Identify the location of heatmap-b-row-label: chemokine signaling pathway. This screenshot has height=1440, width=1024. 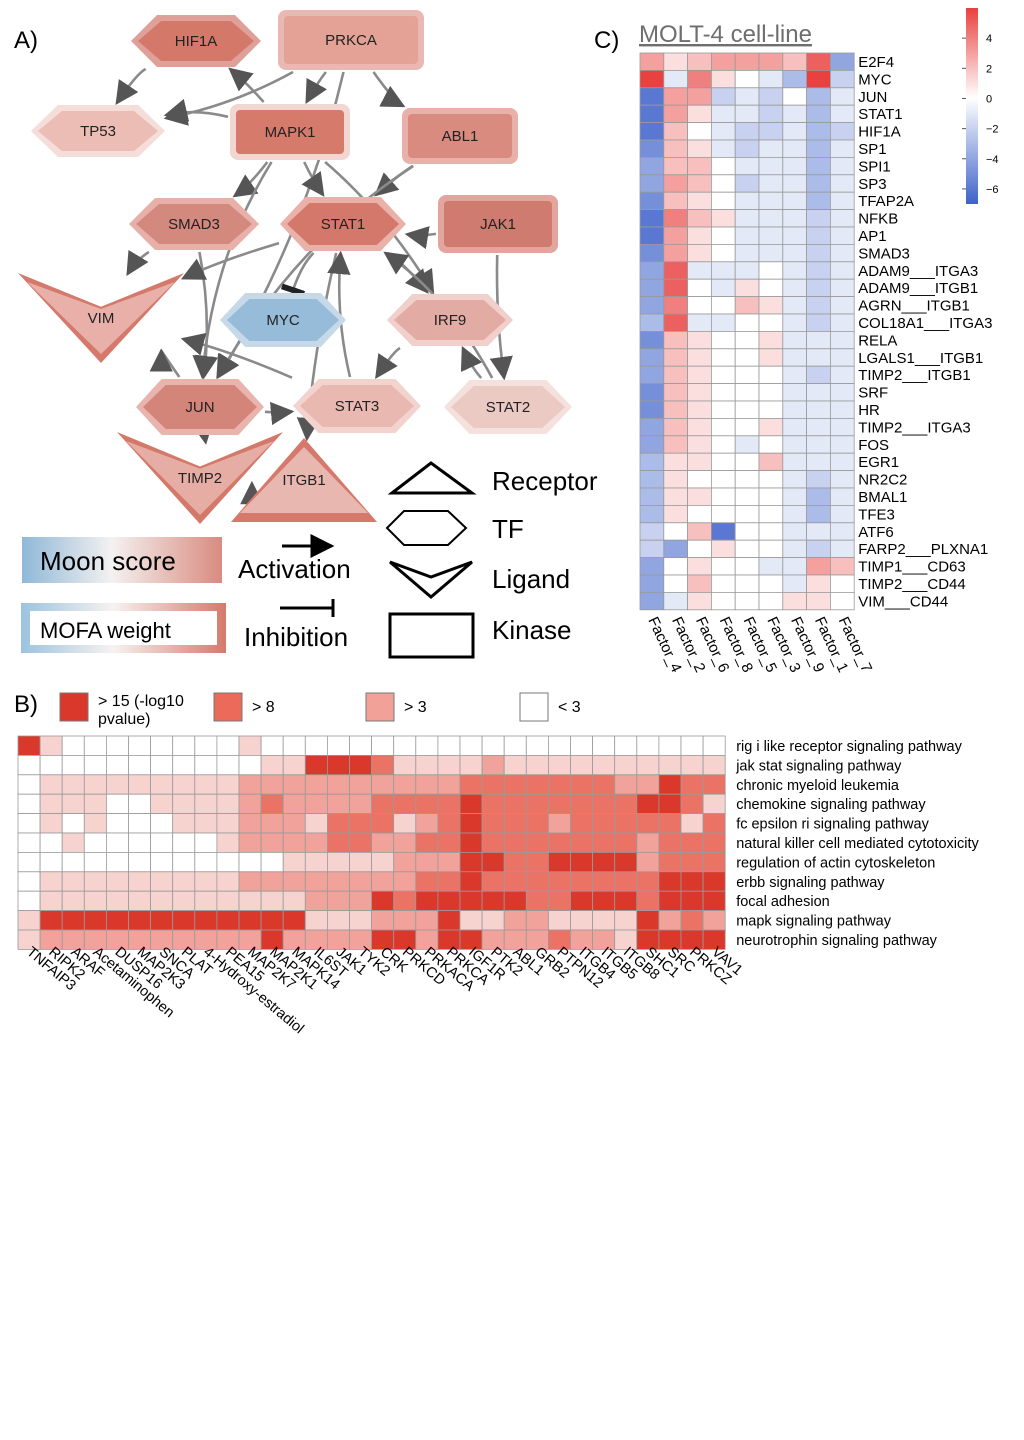
(831, 805).